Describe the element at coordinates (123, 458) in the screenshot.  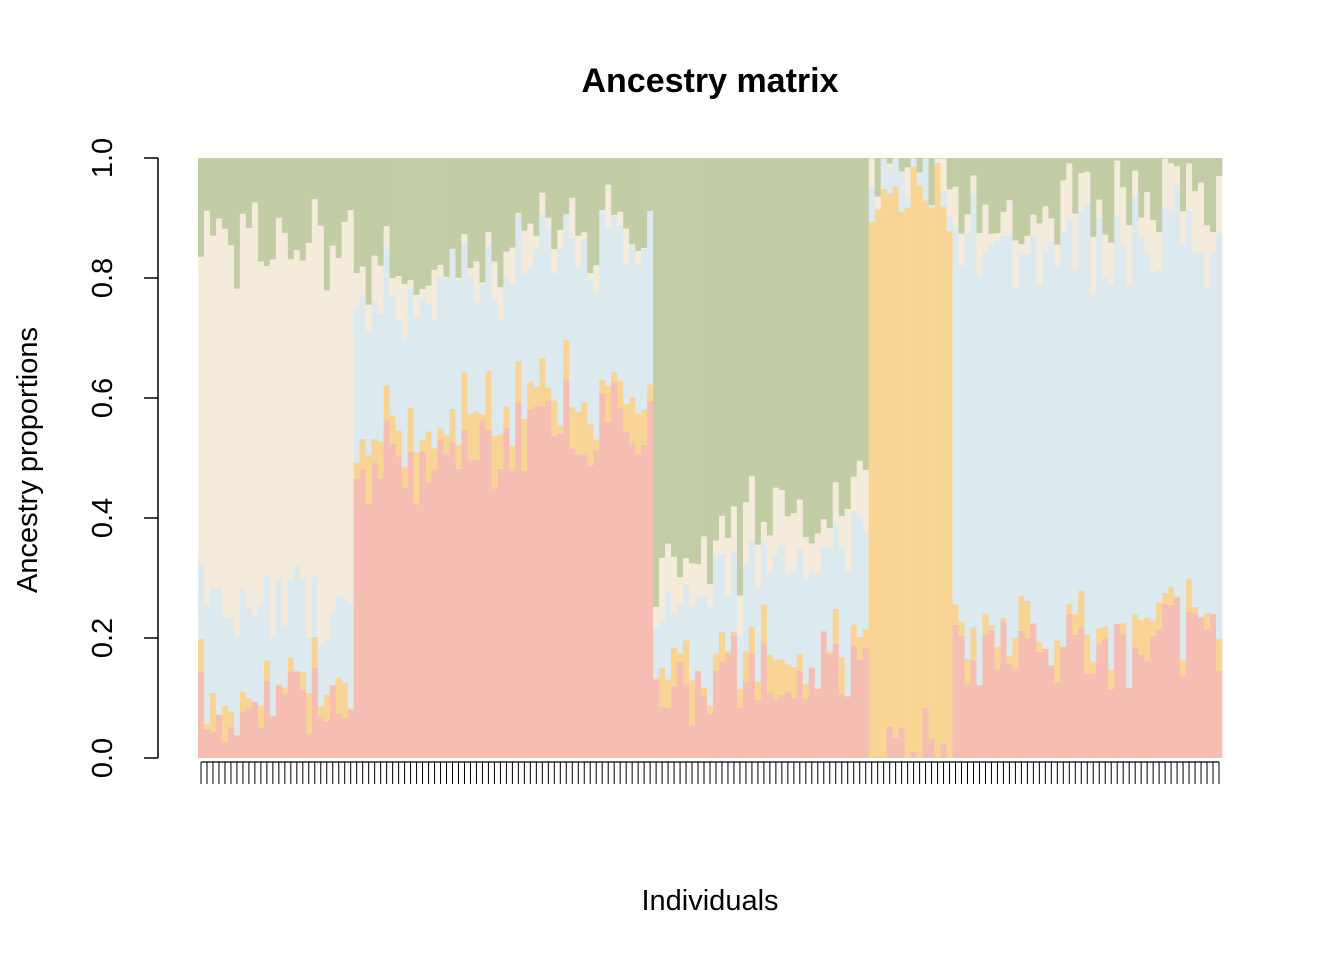
I see `y-axis: 0.0 0.2 0.4 0.6 0.8 1.0` at that location.